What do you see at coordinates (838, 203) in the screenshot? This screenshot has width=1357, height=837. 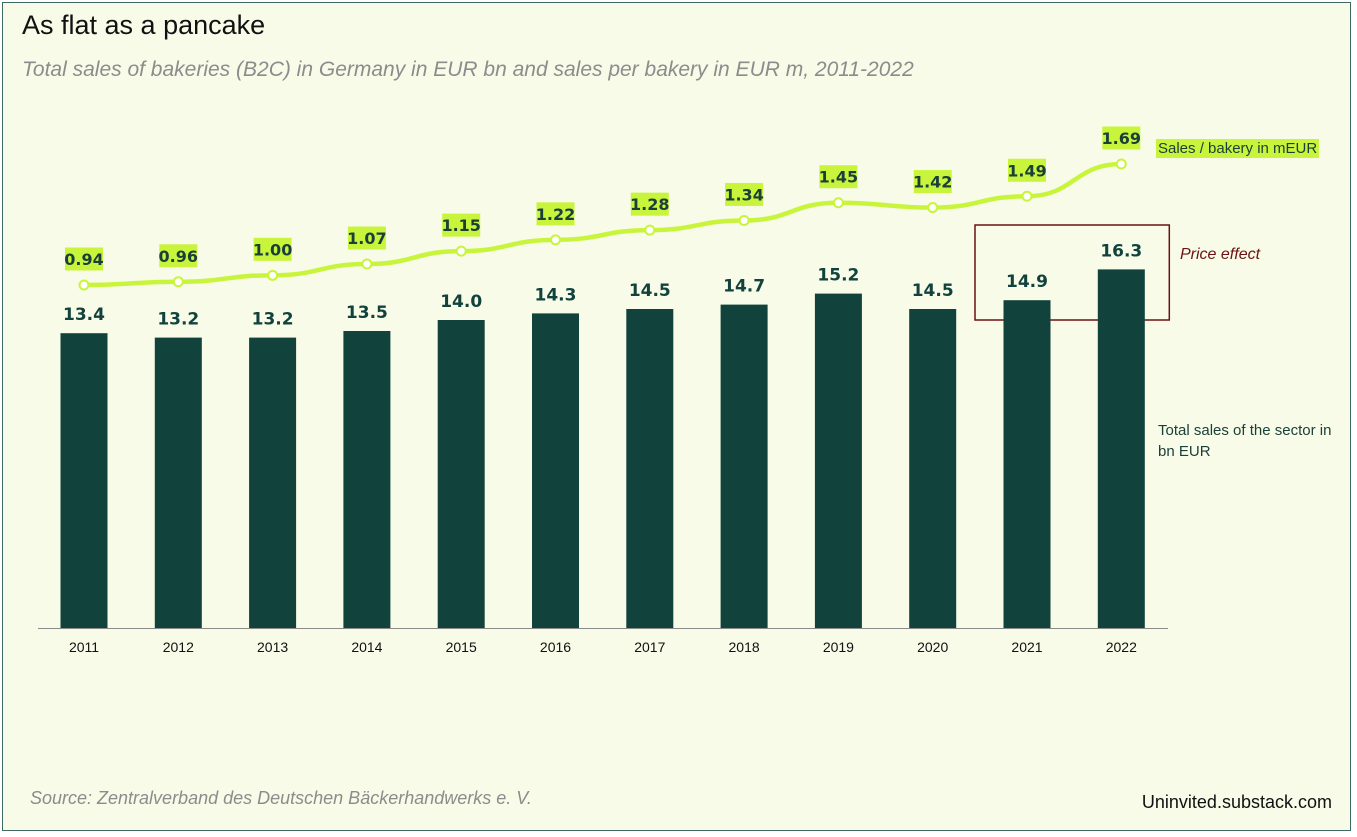 I see `line-point-2019` at bounding box center [838, 203].